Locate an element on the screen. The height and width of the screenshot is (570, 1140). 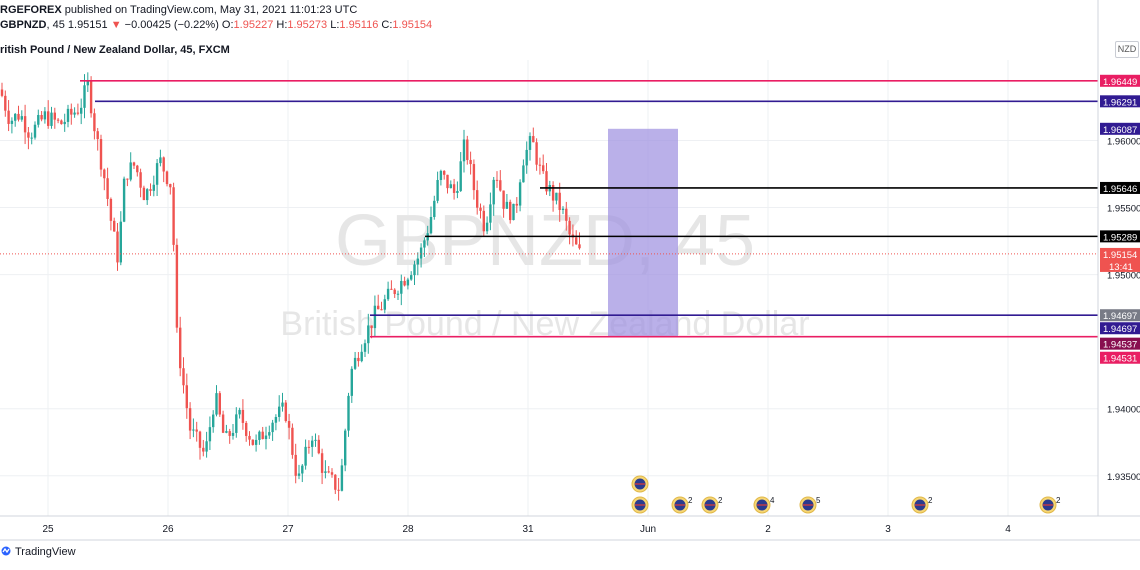
event-count: 2 is located at coordinates (1058, 500).